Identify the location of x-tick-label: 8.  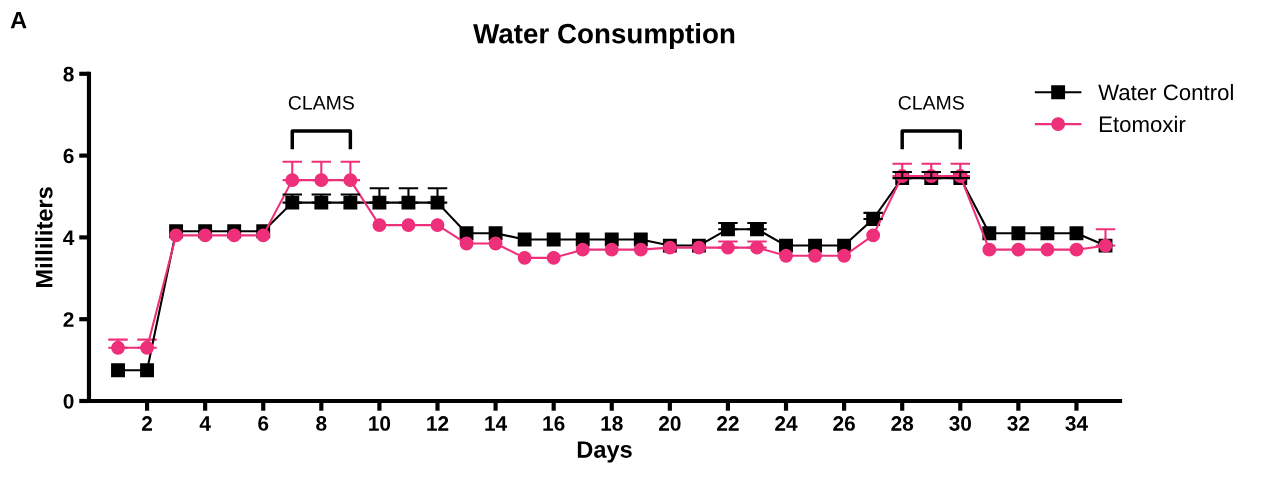
(321, 423).